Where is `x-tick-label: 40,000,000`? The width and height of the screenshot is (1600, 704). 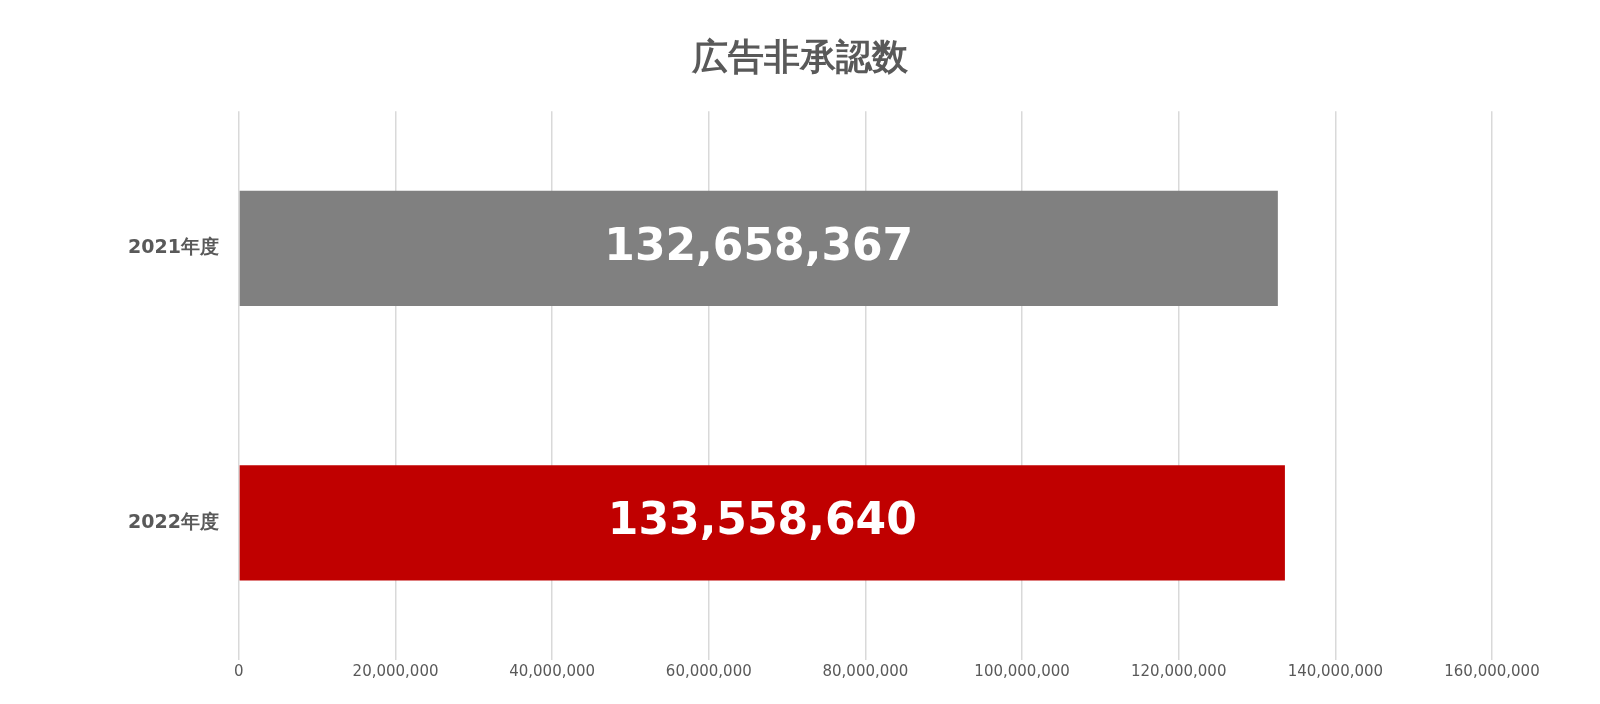
x-tick-label: 40,000,000 is located at coordinates (552, 670).